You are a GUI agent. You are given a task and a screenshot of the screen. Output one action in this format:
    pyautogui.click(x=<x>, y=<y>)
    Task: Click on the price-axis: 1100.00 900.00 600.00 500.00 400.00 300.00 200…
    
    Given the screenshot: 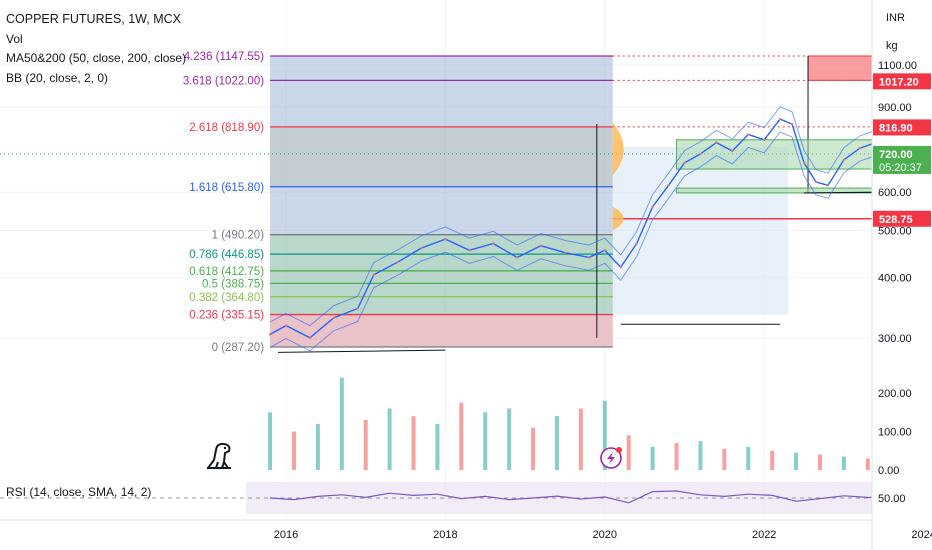 What is the action you would take?
    pyautogui.click(x=901, y=275)
    